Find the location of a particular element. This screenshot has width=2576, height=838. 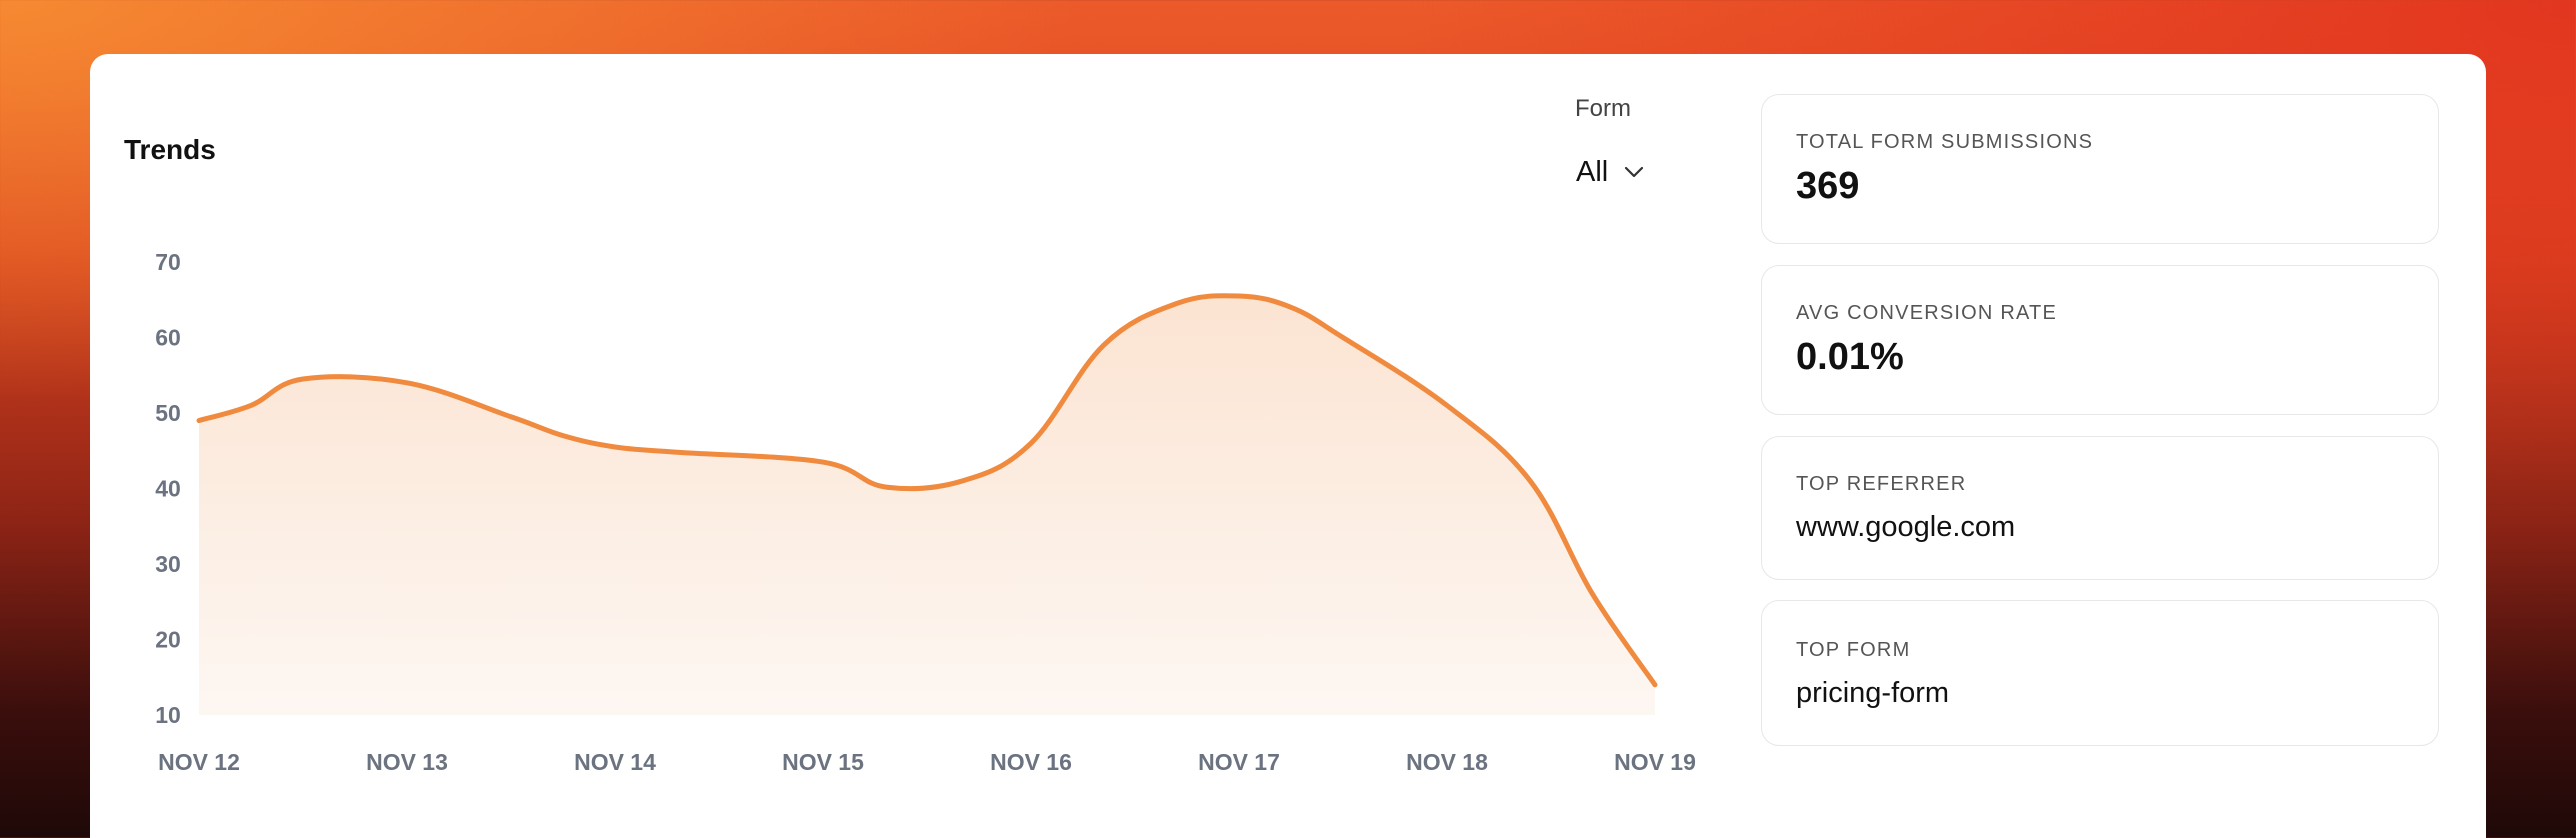

stat-card-top-referrer: TOP REFERRER www.google.com is located at coordinates (2100, 508).